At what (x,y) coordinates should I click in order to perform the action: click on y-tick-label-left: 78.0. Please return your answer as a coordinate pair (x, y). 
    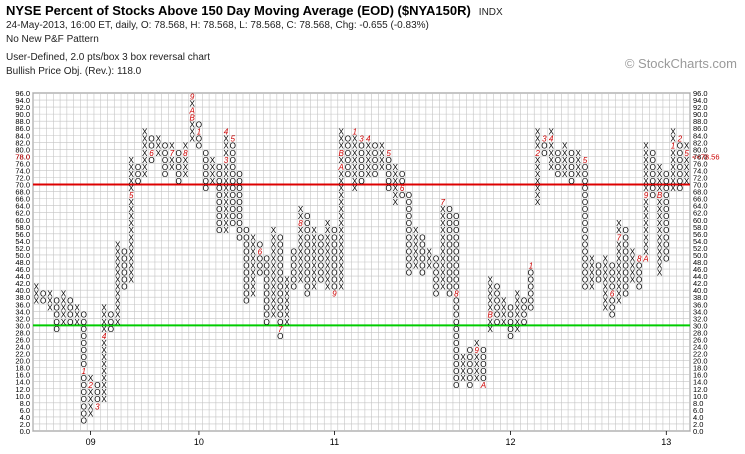
    Looking at the image, I should click on (22, 156).